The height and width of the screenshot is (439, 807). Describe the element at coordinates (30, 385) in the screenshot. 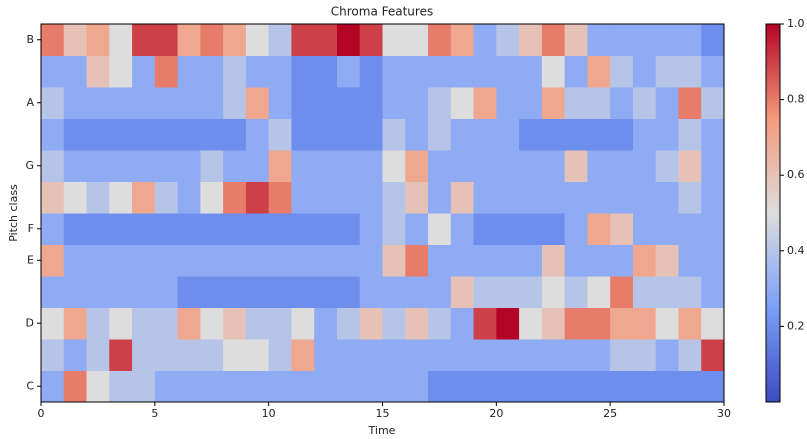

I see `y-tick-label: C` at that location.